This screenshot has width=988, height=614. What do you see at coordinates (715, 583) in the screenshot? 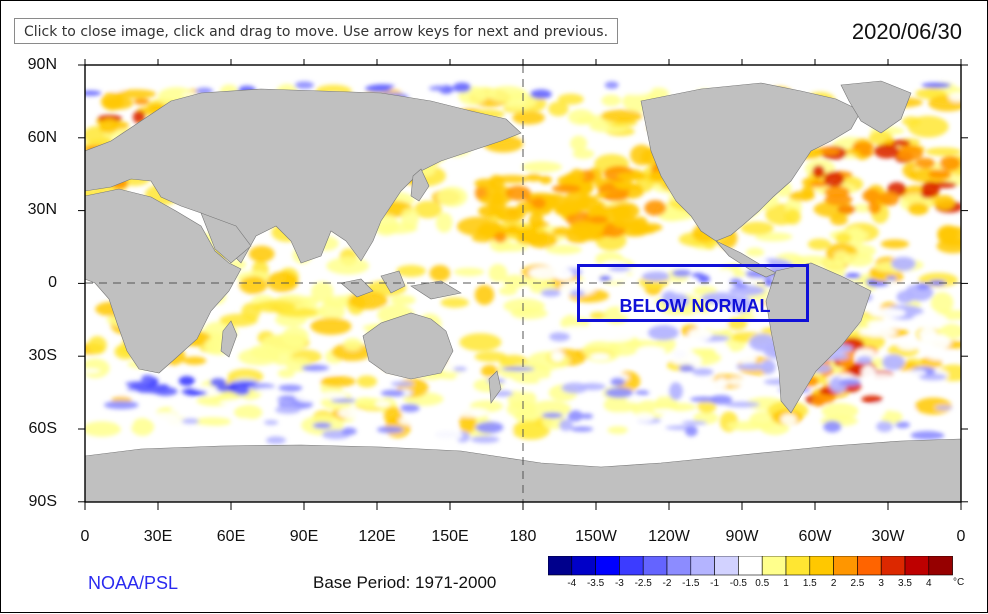
I see `colorbar-tick-label: -1` at bounding box center [715, 583].